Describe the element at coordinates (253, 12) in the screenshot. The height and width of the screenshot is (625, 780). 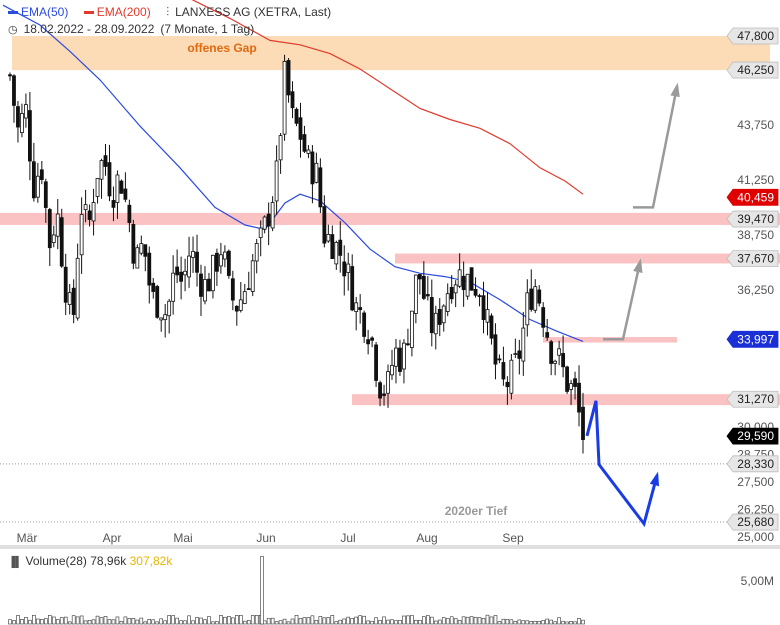
I see `instrument-name: LANXESS AG (XETRA, Last)` at that location.